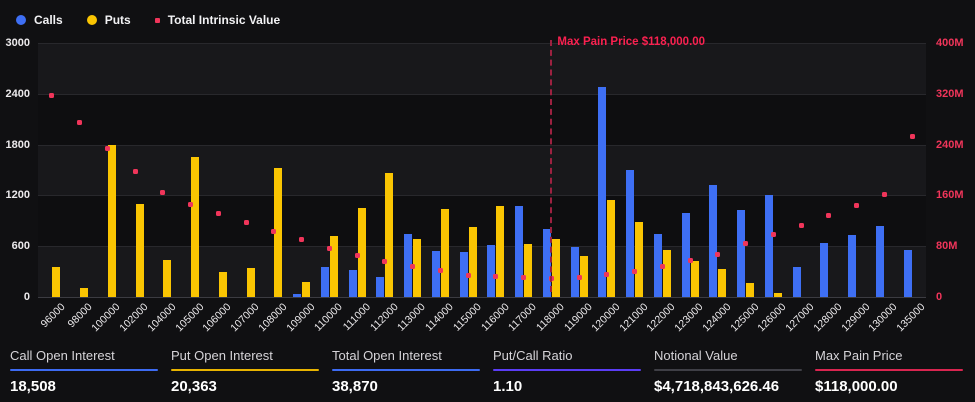 This screenshot has height=402, width=975. What do you see at coordinates (950, 43) in the screenshot?
I see `y-axis-tick-right: 400M` at bounding box center [950, 43].